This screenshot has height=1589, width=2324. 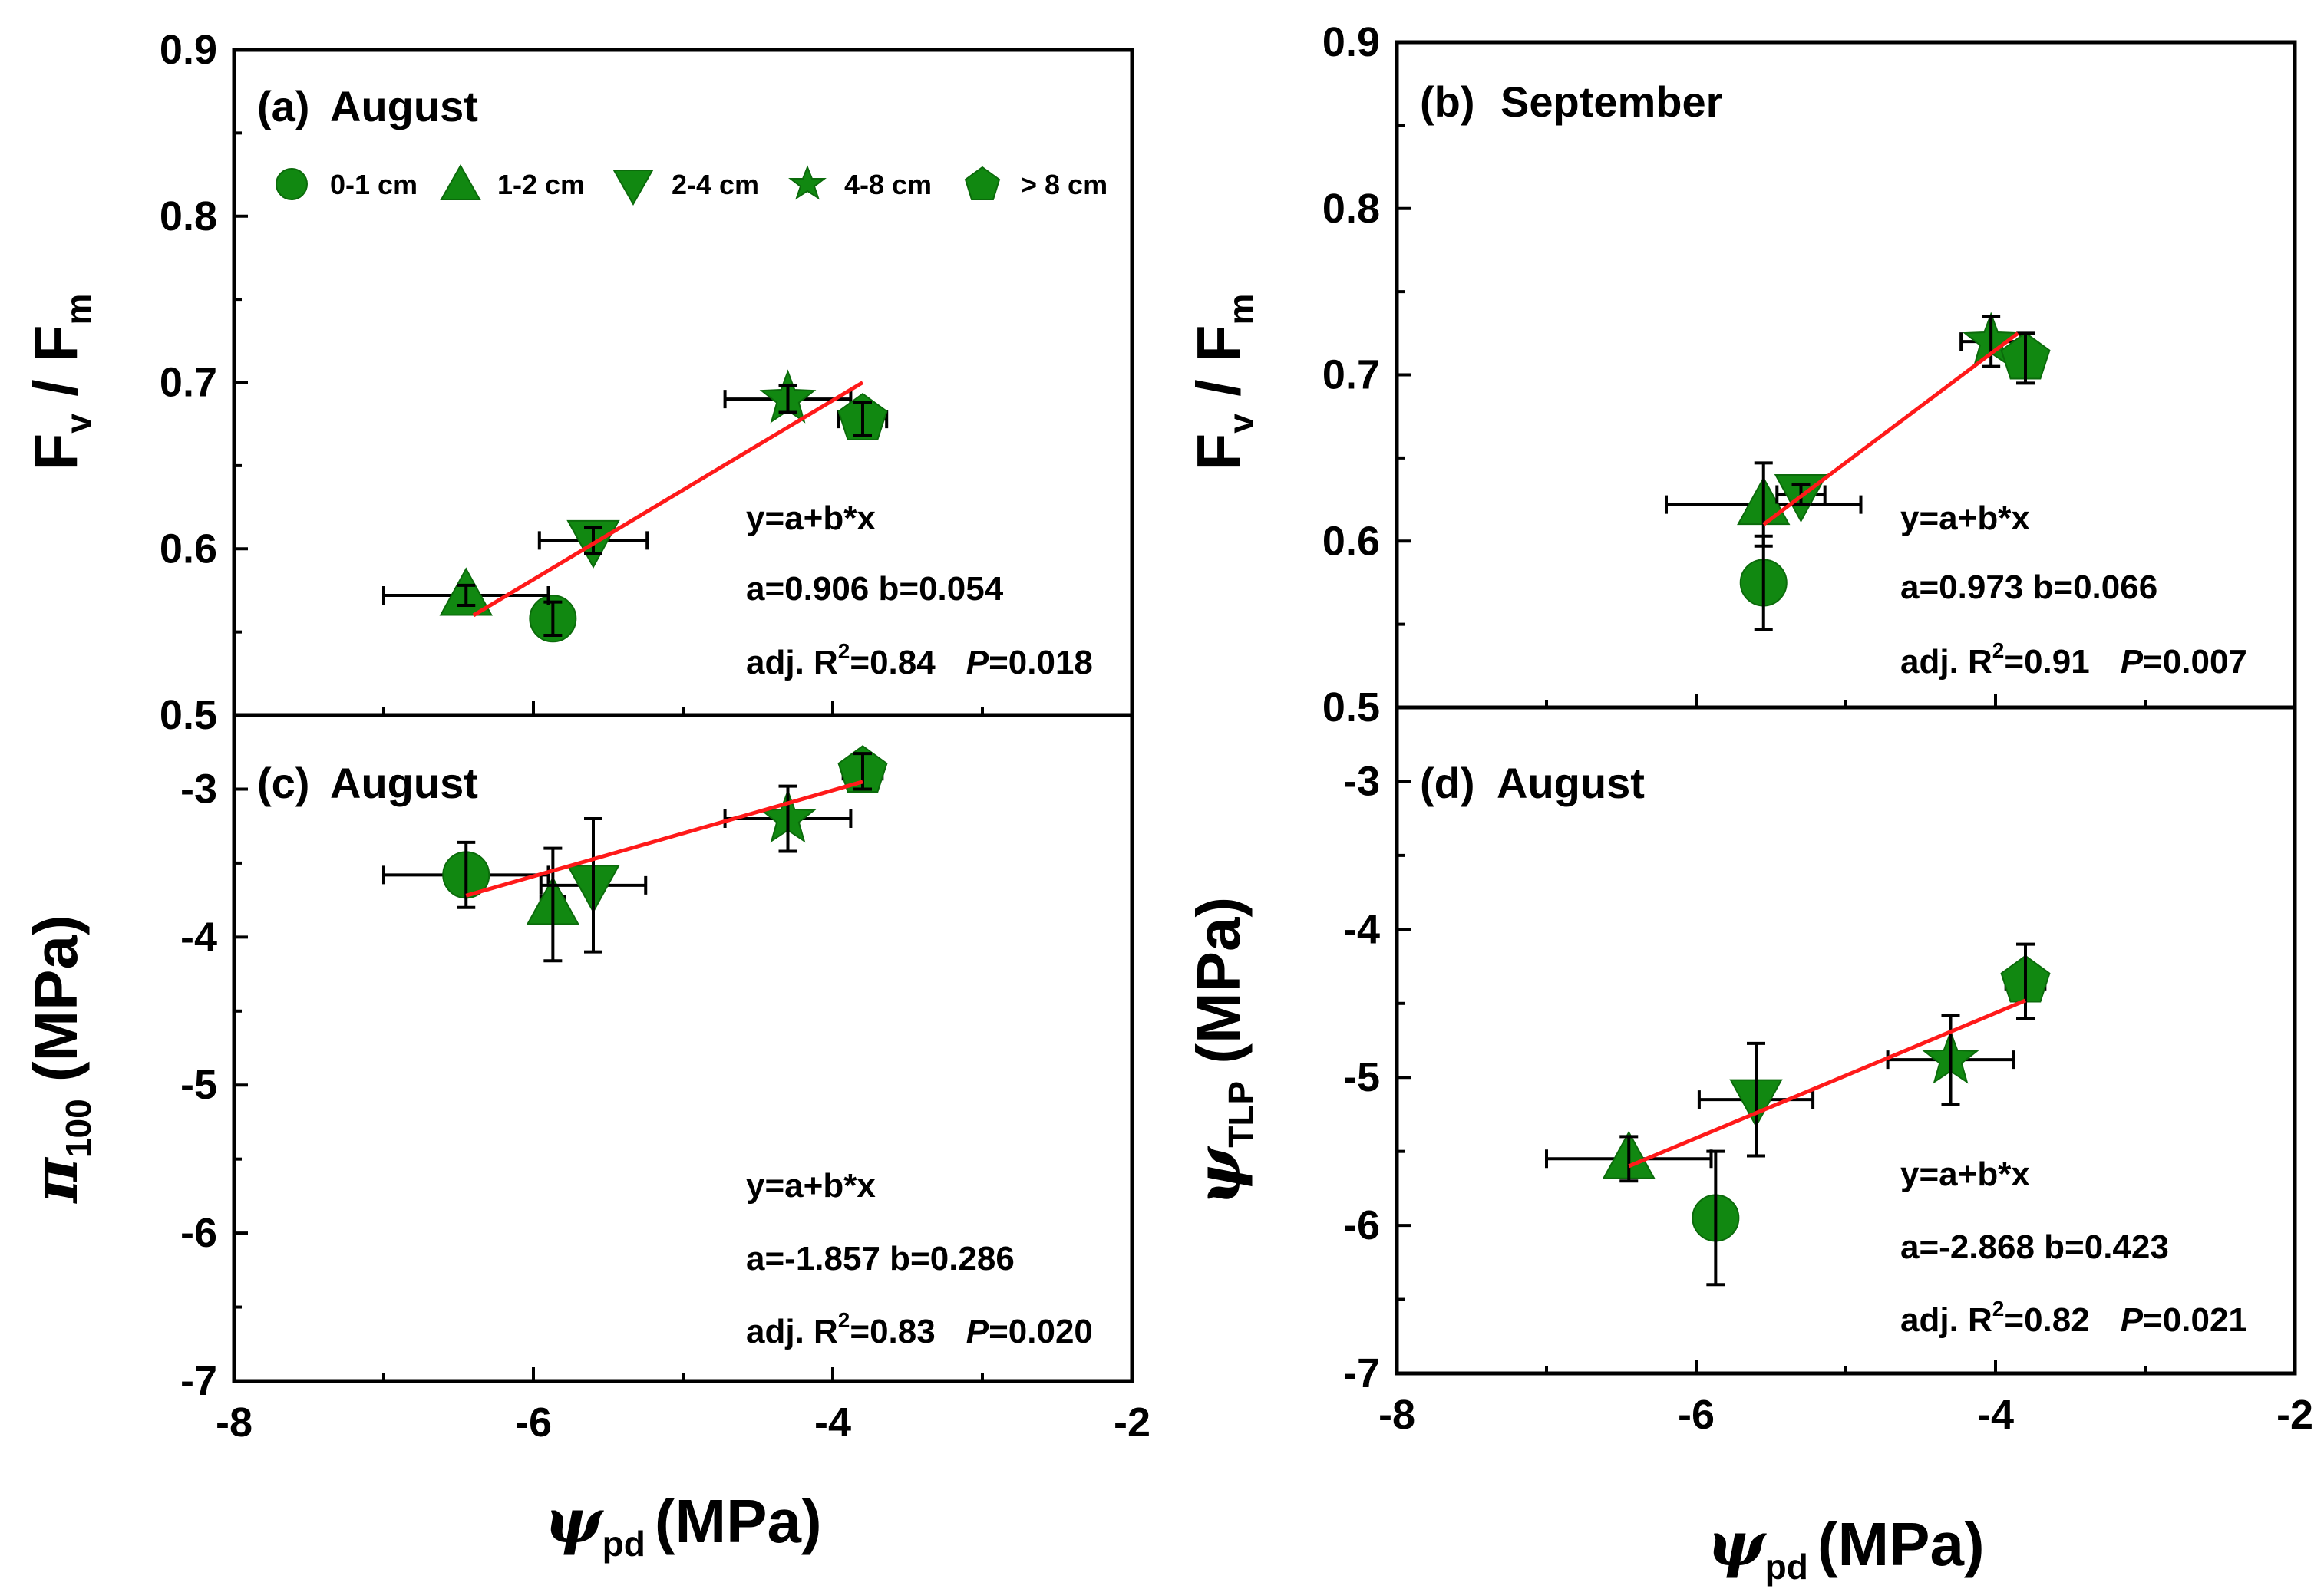 What do you see at coordinates (2073, 660) in the screenshot?
I see `r2-text: adj. R2=0.91 P=0.007` at bounding box center [2073, 660].